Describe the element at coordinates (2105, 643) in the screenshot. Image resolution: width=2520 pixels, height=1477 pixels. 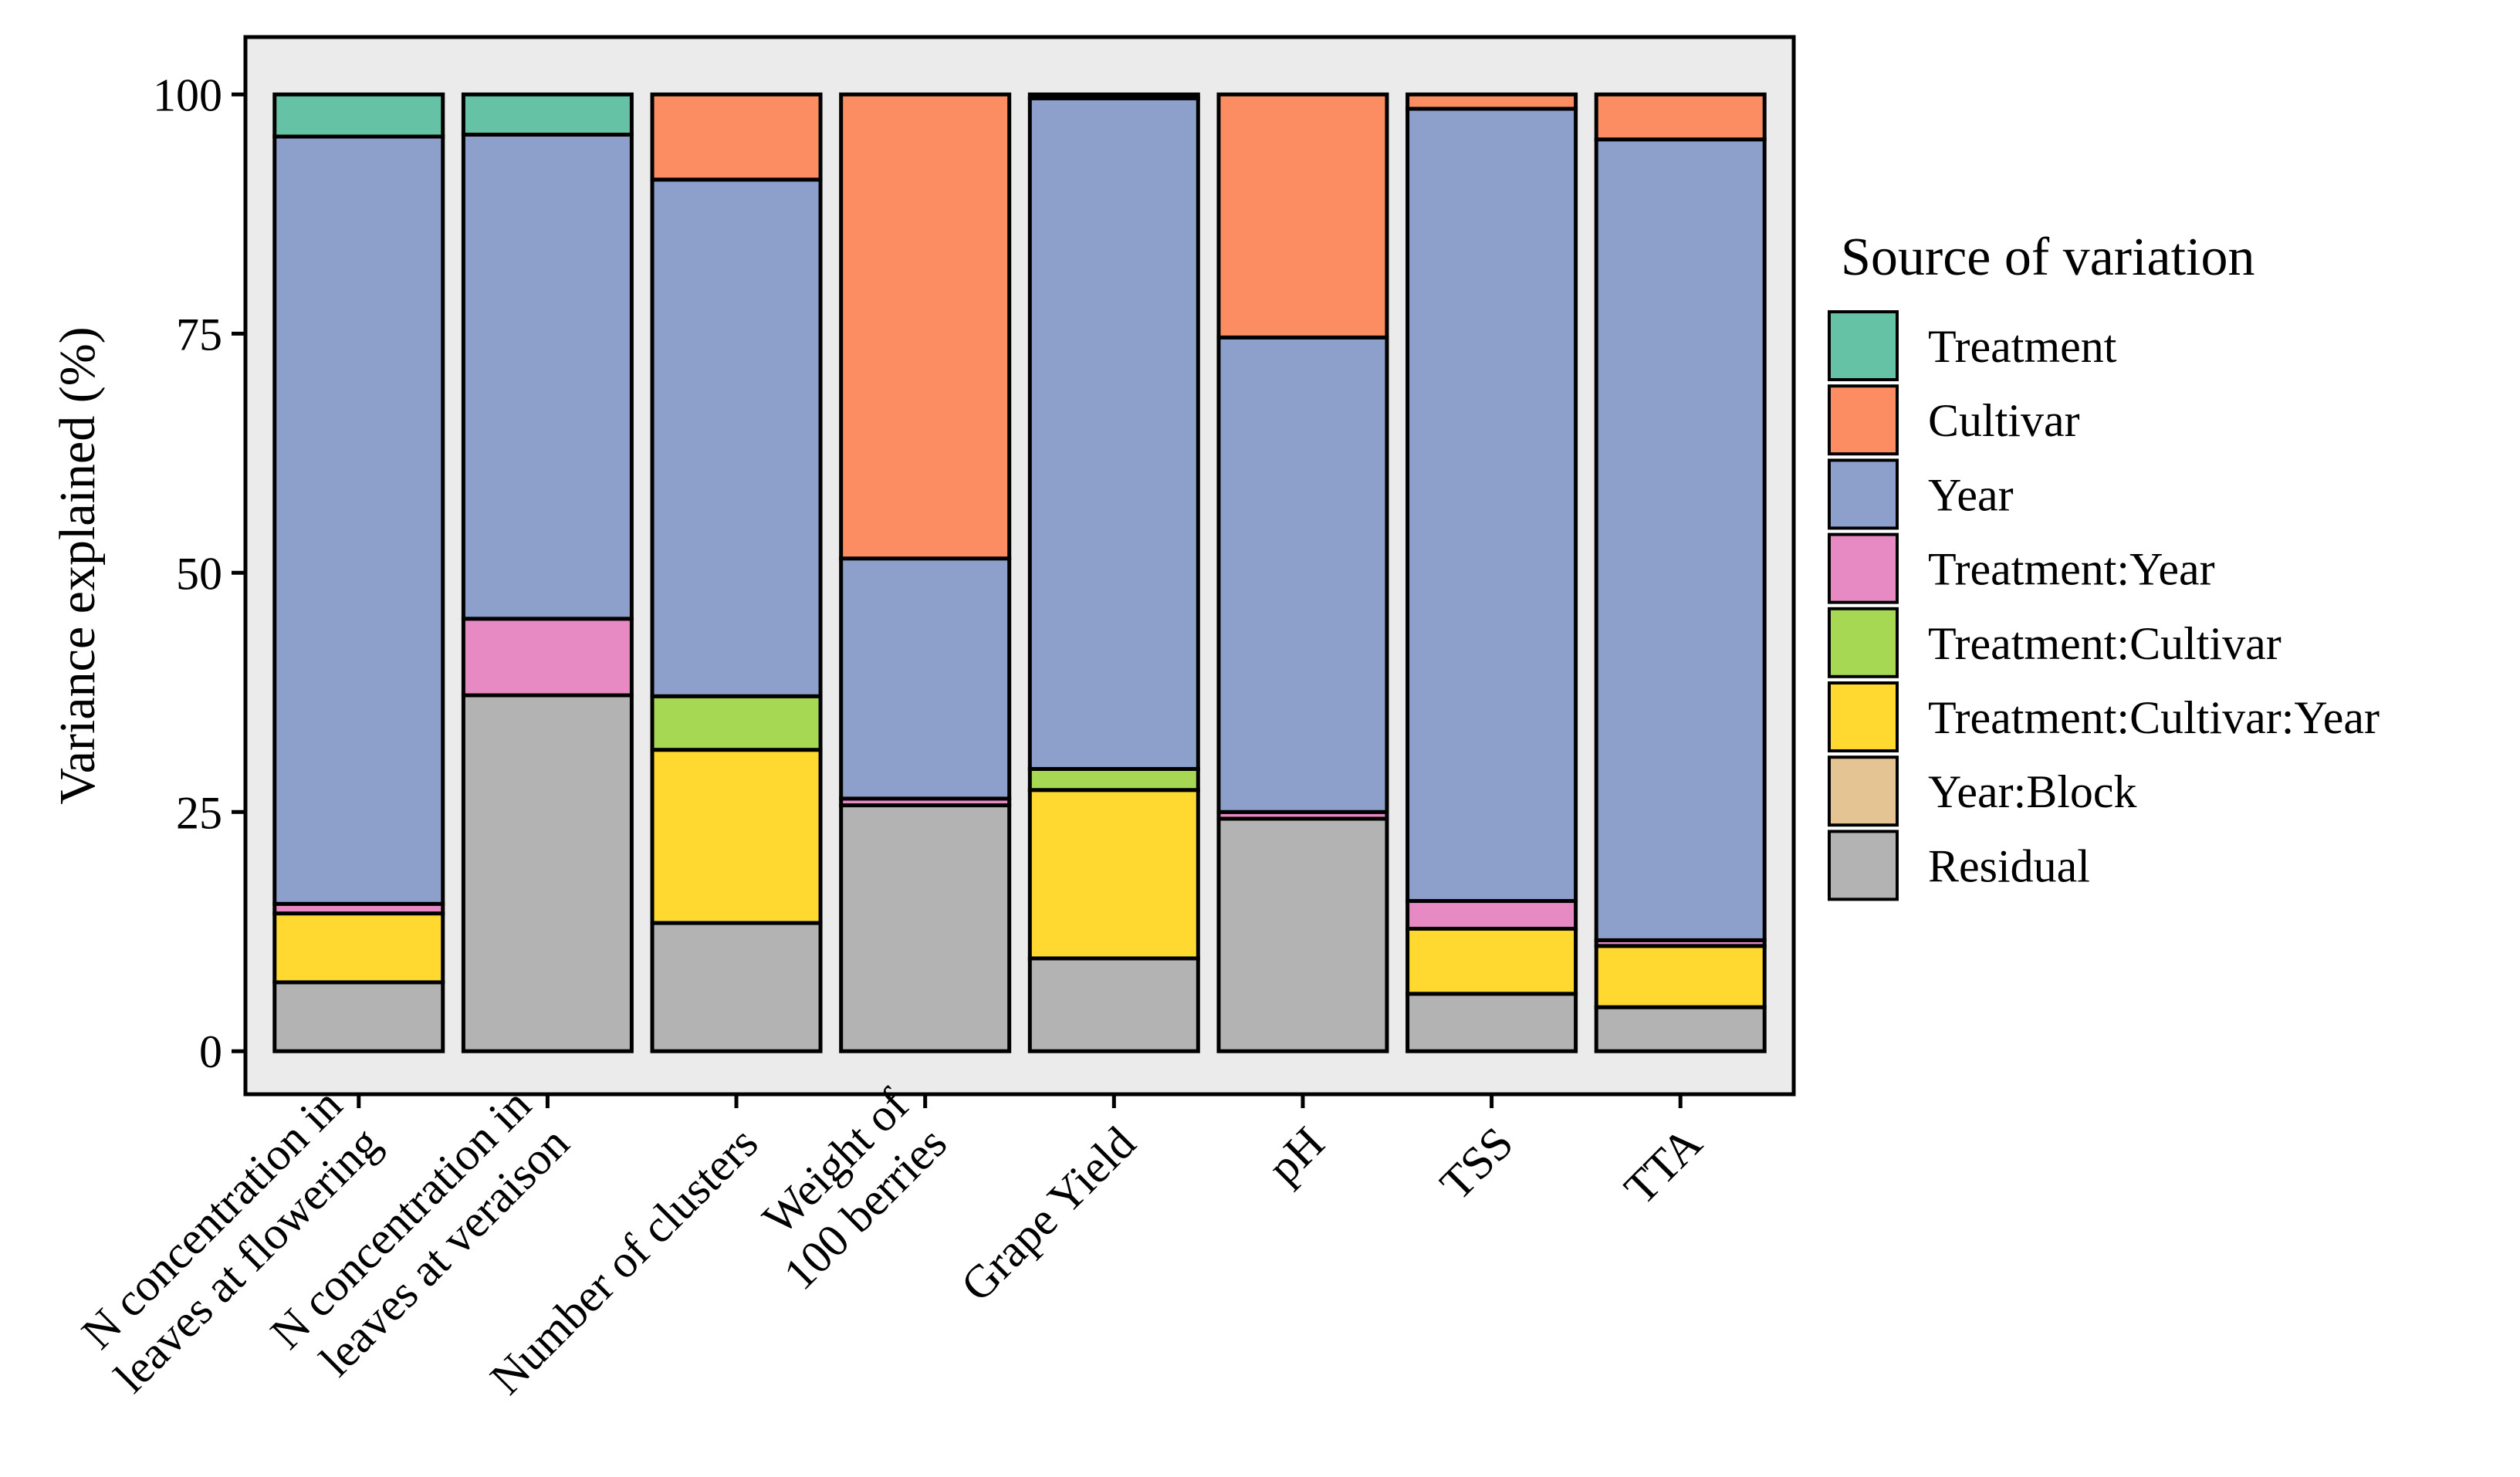
I see `legend-label: Treatment:Cultivar` at that location.